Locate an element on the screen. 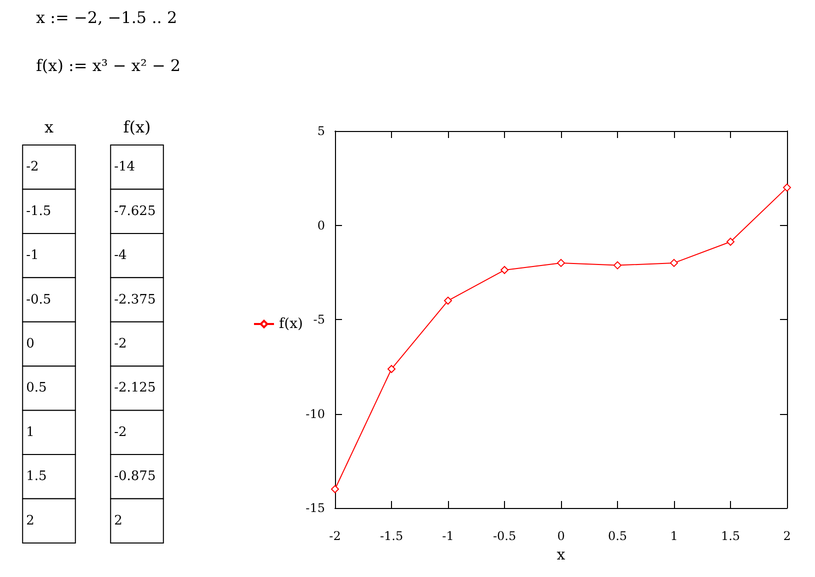 Image resolution: width=815 pixels, height=577 pixels. data-label: -1 is located at coordinates (32, 256).